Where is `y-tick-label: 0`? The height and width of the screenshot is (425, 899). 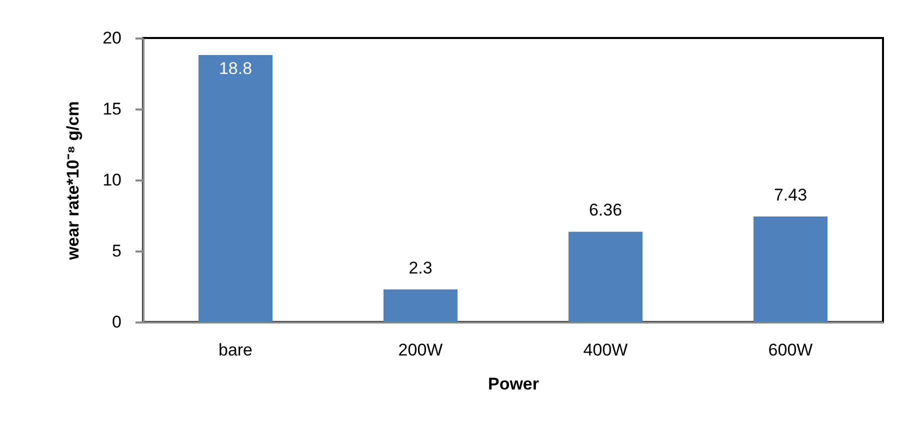
y-tick-label: 0 is located at coordinates (117, 322).